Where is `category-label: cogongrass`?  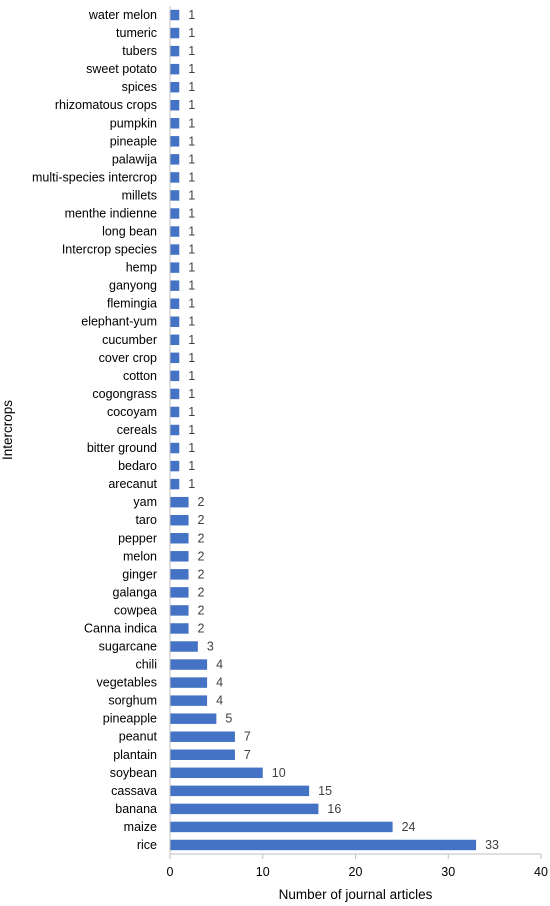 category-label: cogongrass is located at coordinates (124, 394).